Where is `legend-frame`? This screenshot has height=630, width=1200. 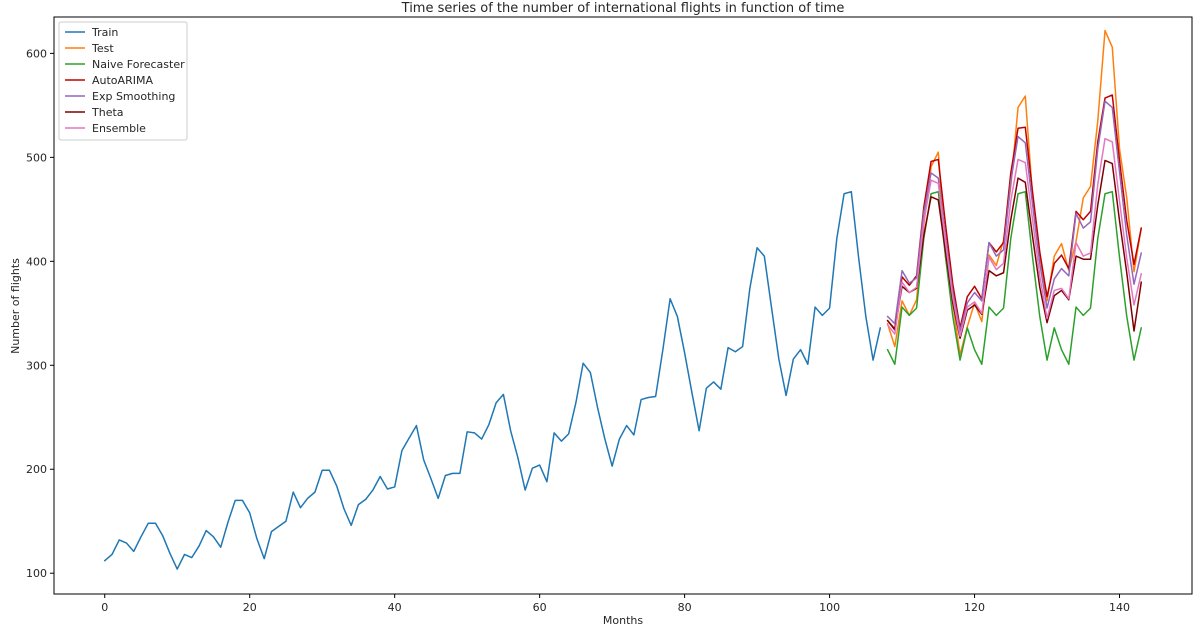
legend-frame is located at coordinates (123, 81).